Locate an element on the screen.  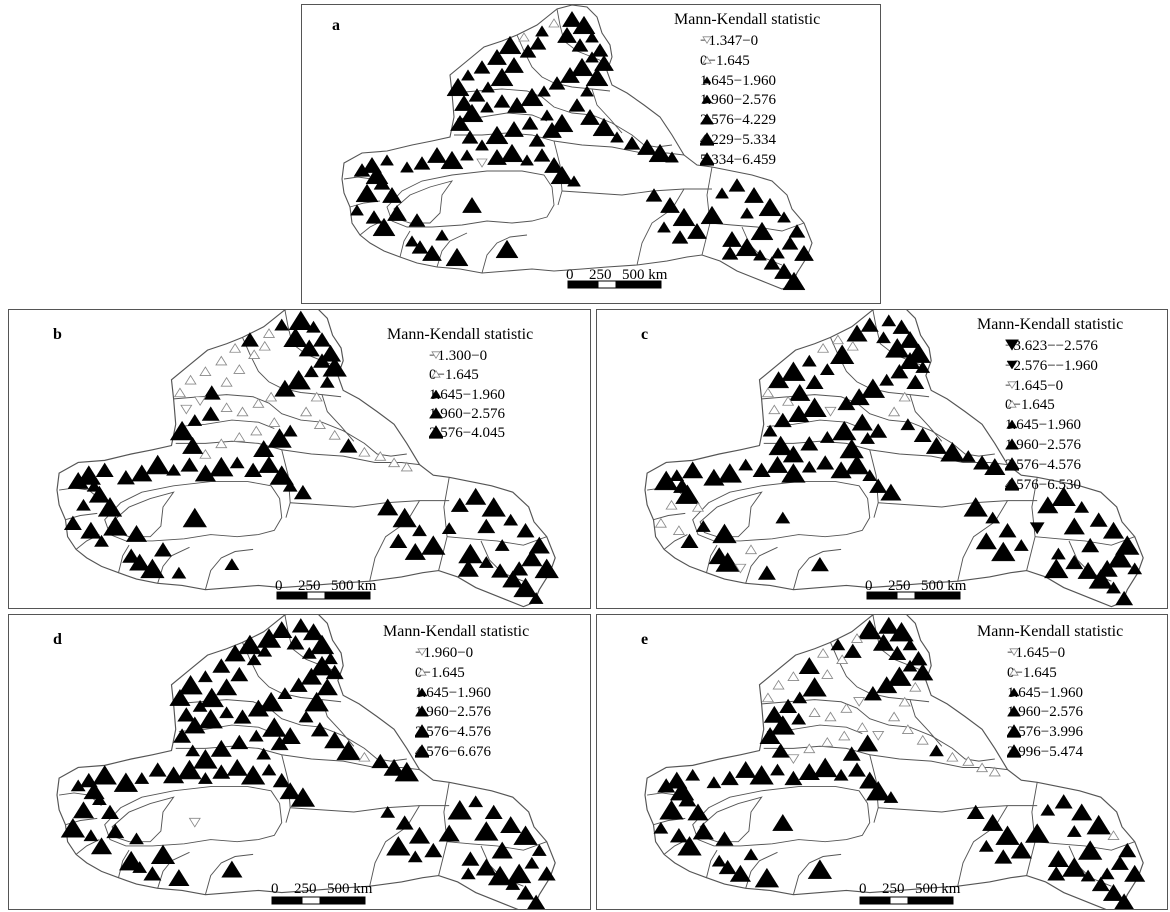
legend-range-label: −1.960−0 is located at coordinates (444, 653).